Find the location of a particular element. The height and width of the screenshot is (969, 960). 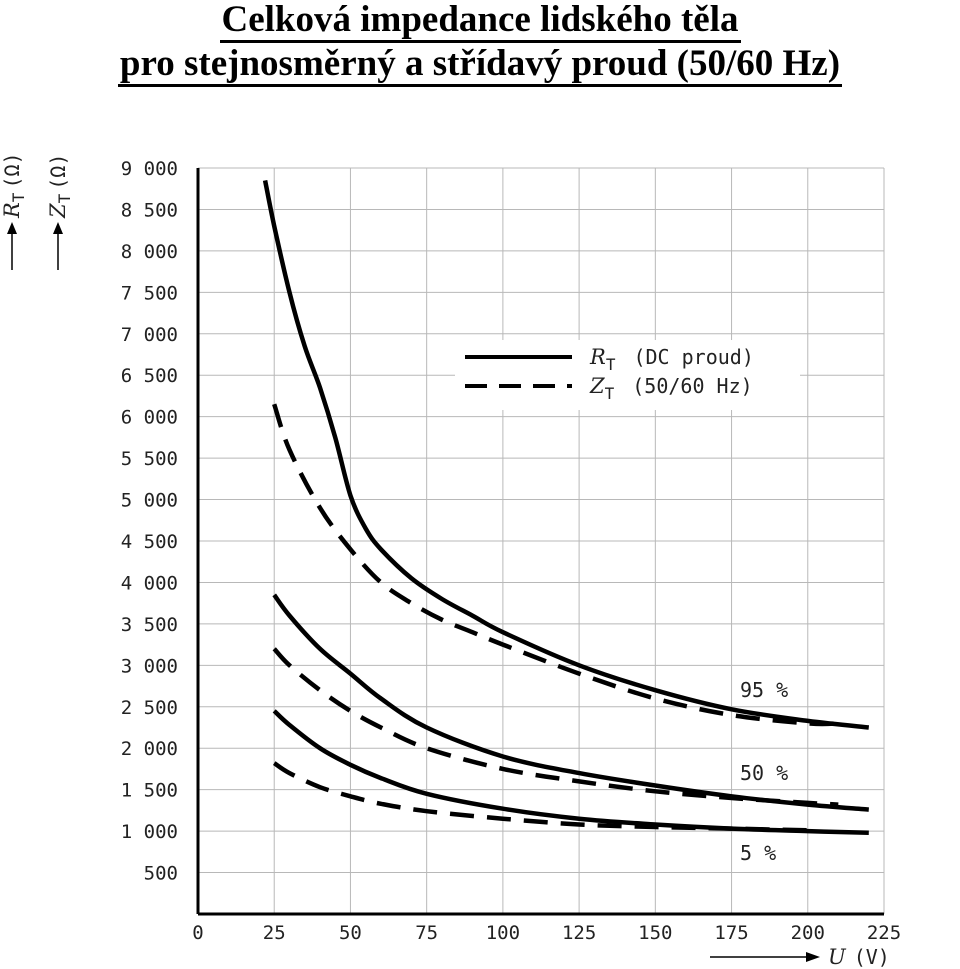

series-line-50pct-dashed is located at coordinates (555, 727).